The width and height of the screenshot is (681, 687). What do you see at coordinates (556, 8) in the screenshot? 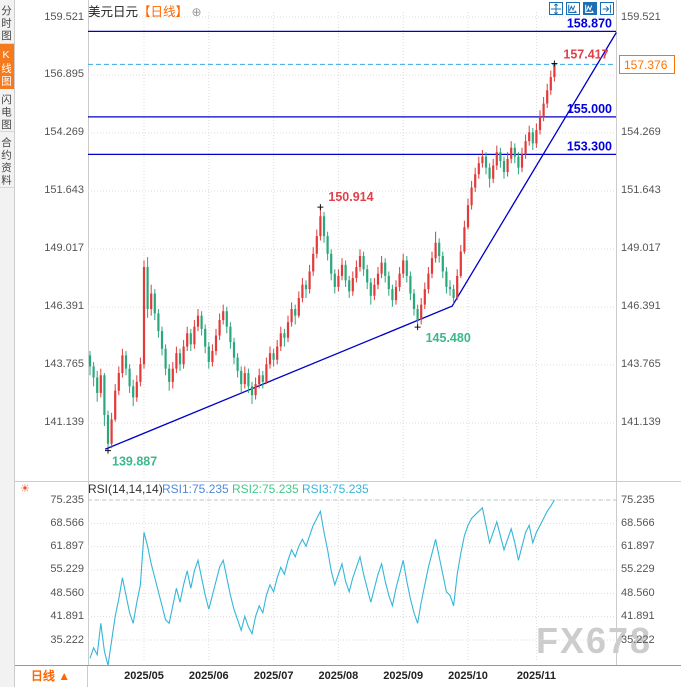
I see `crosshair-icon` at bounding box center [556, 8].